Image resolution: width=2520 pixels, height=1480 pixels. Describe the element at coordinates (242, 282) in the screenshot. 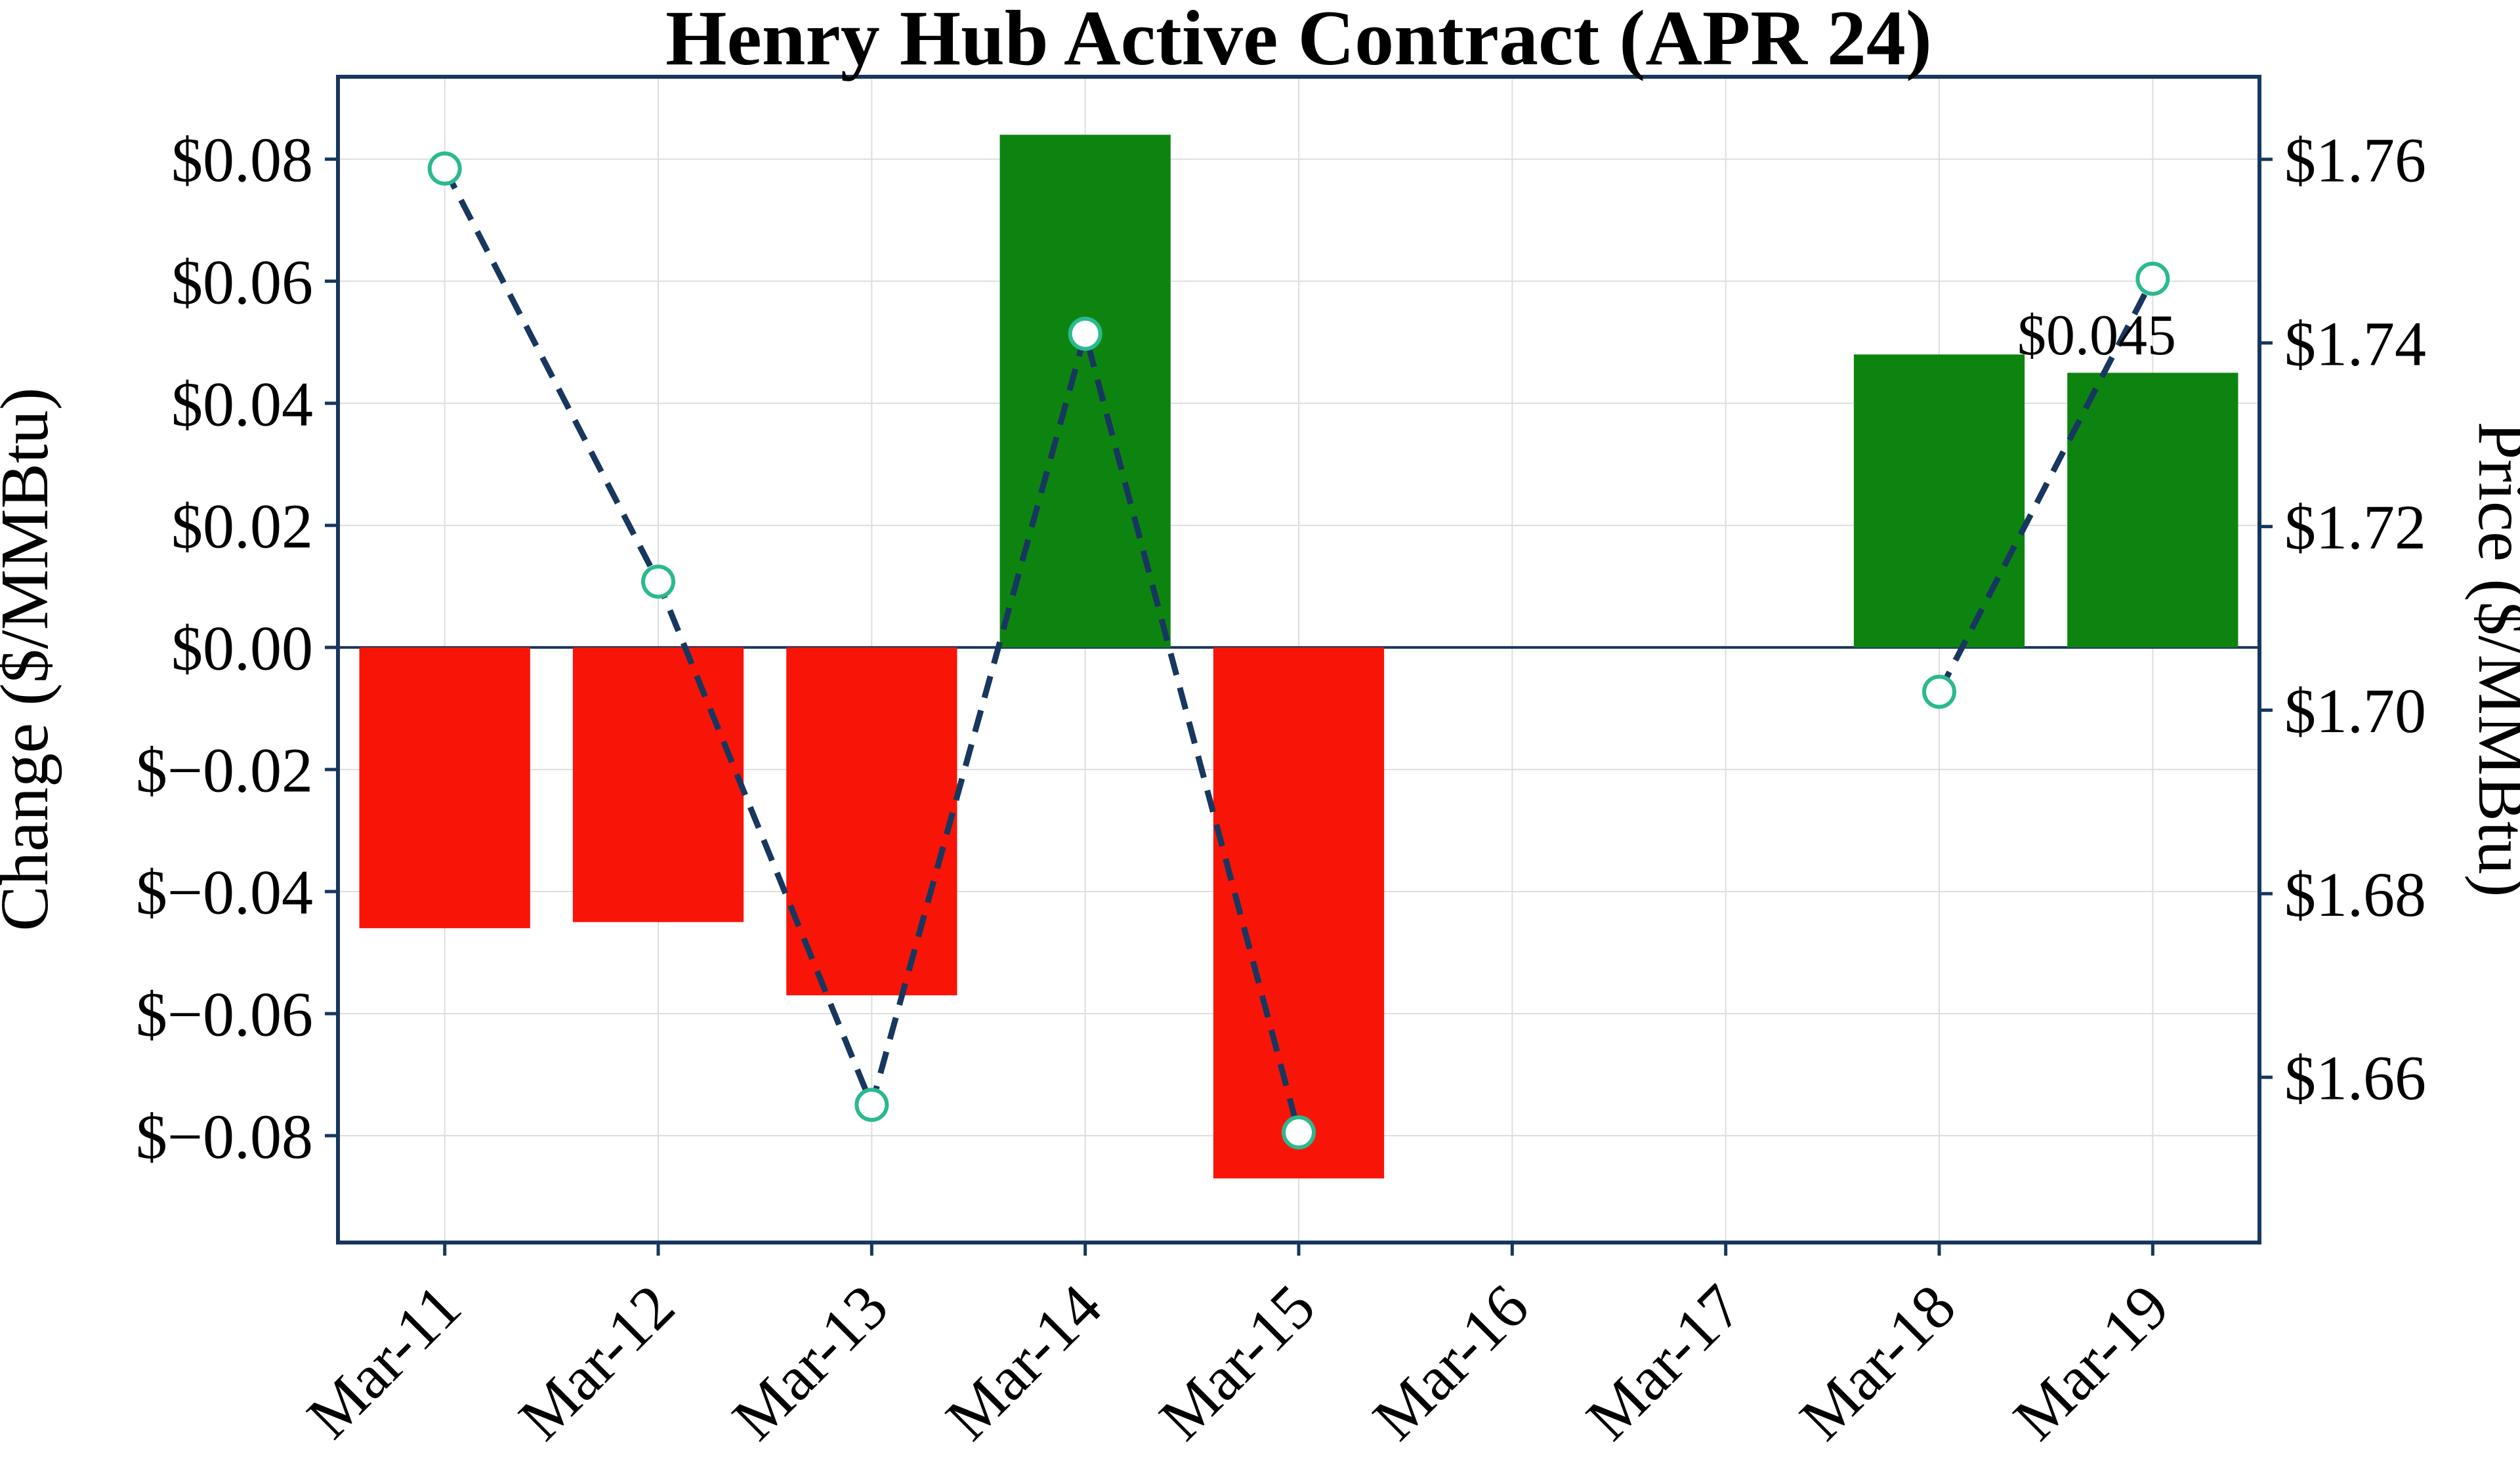

I see `left-tick-label: $0.06` at that location.